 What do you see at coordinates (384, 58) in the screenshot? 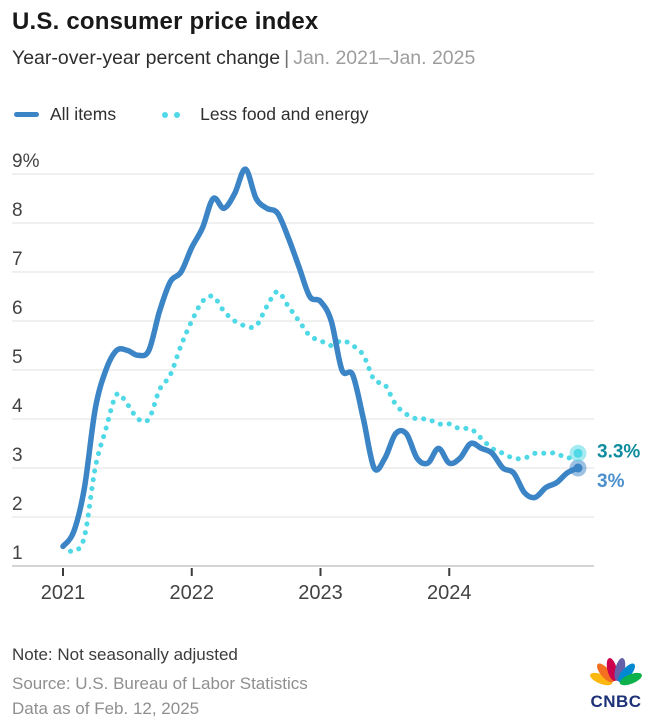
I see `subtitle-date-range: Jan. 2021–Jan. 2025` at bounding box center [384, 58].